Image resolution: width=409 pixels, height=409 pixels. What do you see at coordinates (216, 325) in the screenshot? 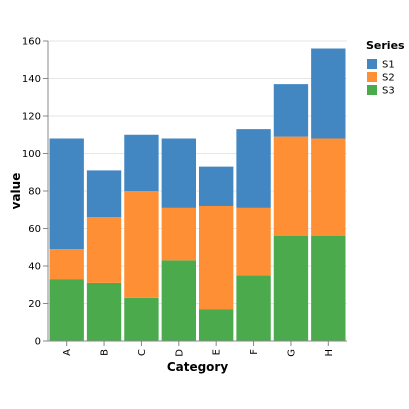
I see `bar-E-S3` at bounding box center [216, 325].